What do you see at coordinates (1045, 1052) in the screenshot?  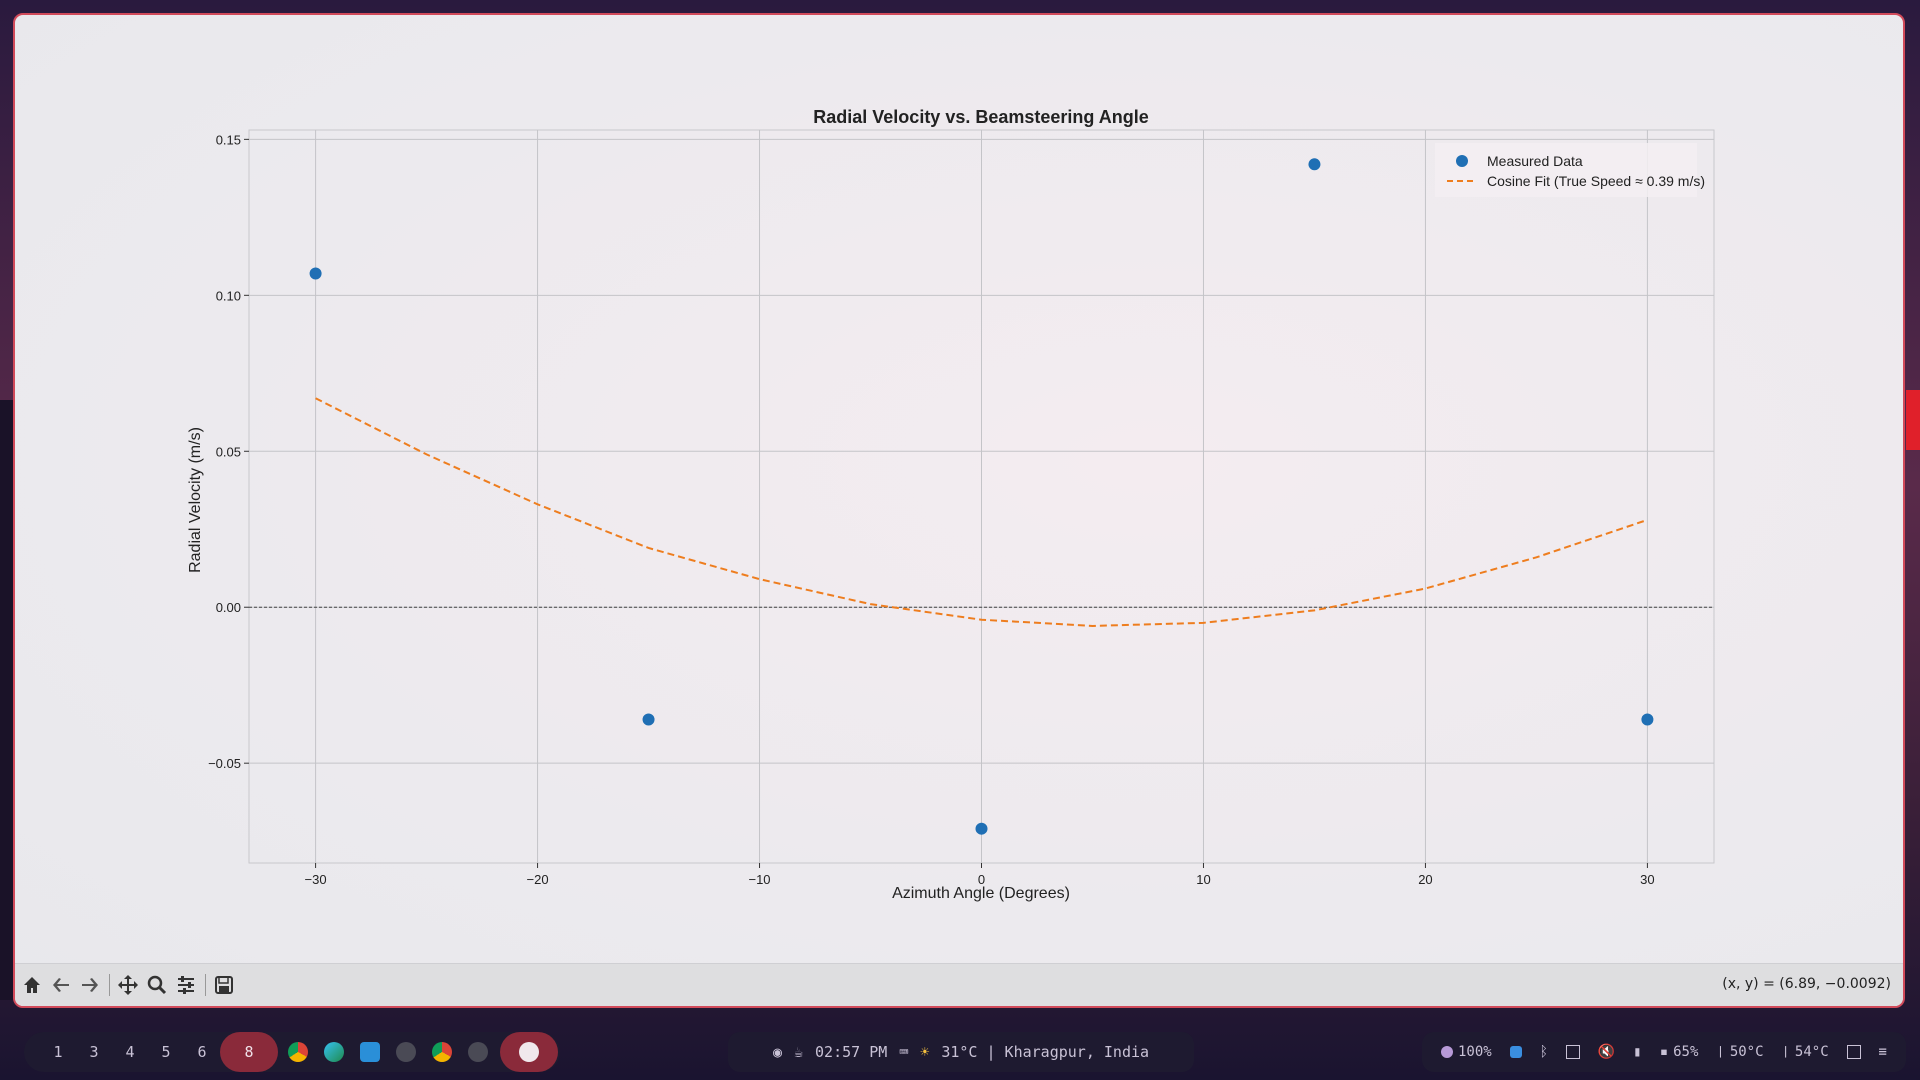 I see `weather-text: 31°C | Kharagpur, India` at bounding box center [1045, 1052].